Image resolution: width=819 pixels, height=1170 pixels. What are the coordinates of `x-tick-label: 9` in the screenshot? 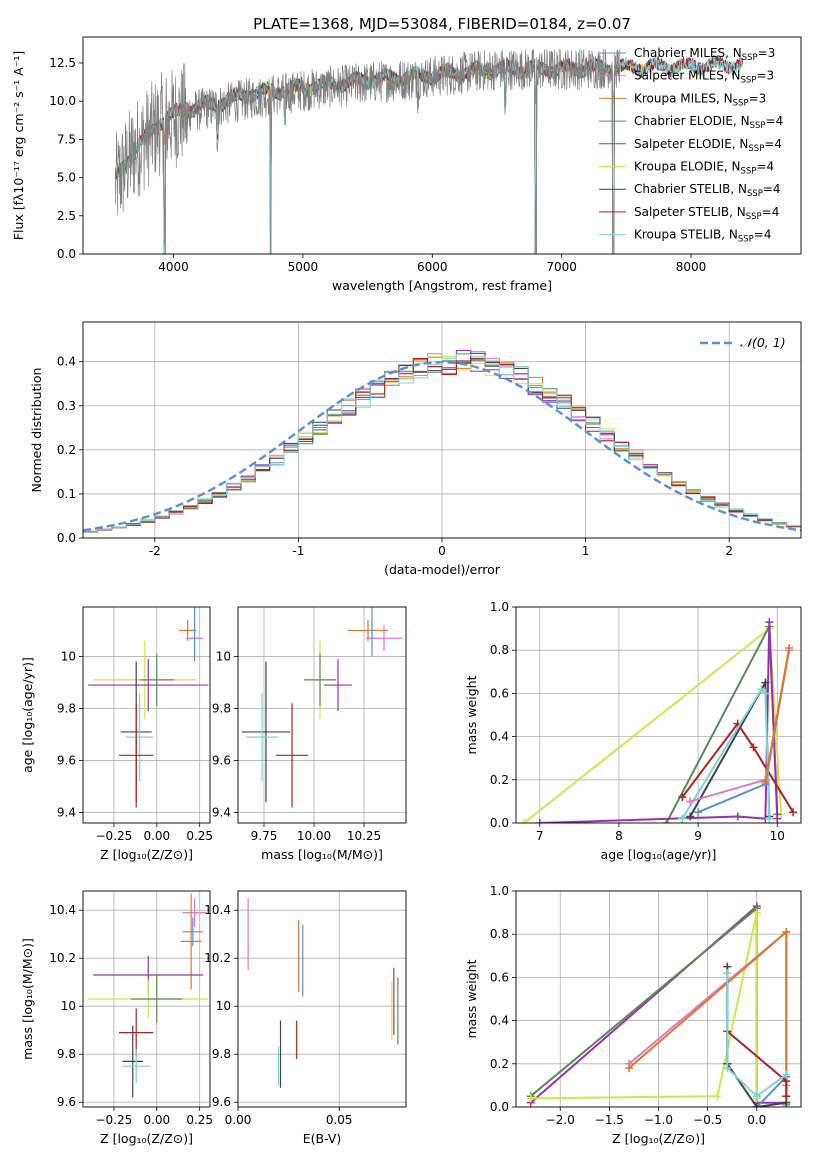 It's located at (698, 836).